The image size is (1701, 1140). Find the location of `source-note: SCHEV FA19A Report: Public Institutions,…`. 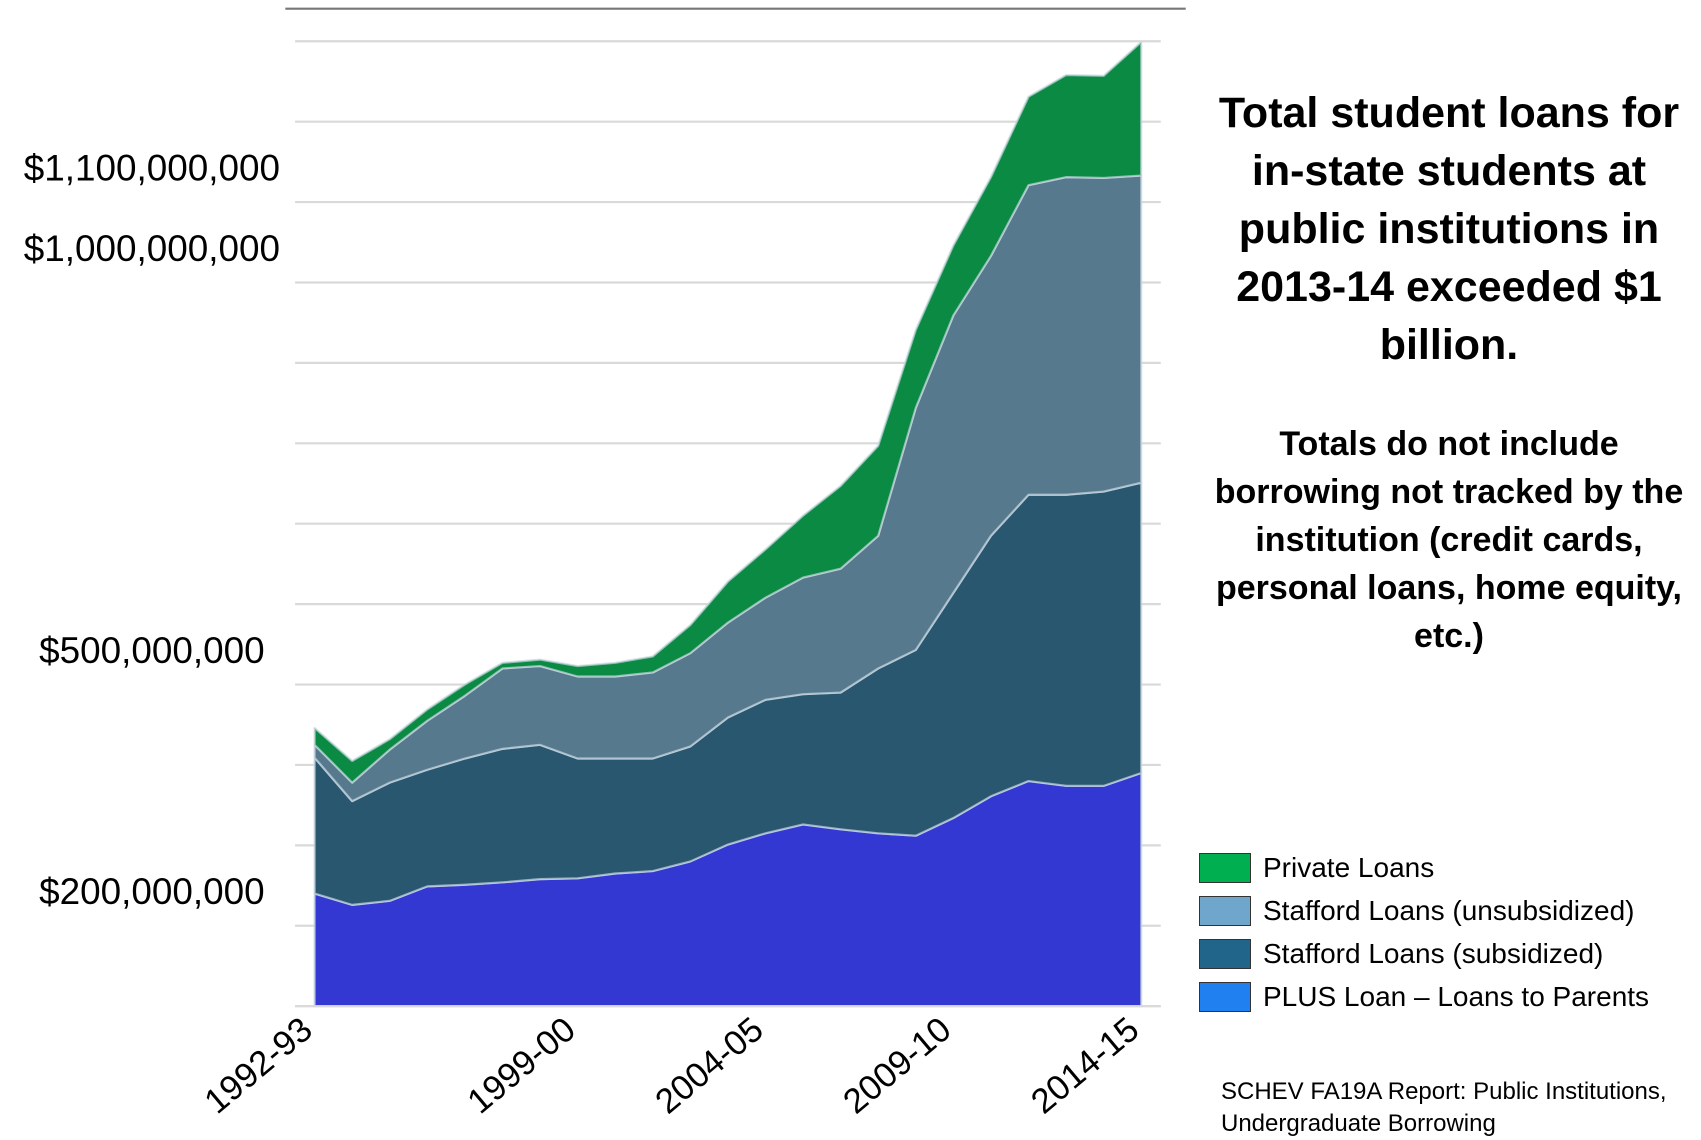

source-note: SCHEV FA19A Report: Public Institutions,… is located at coordinates (1444, 1107).